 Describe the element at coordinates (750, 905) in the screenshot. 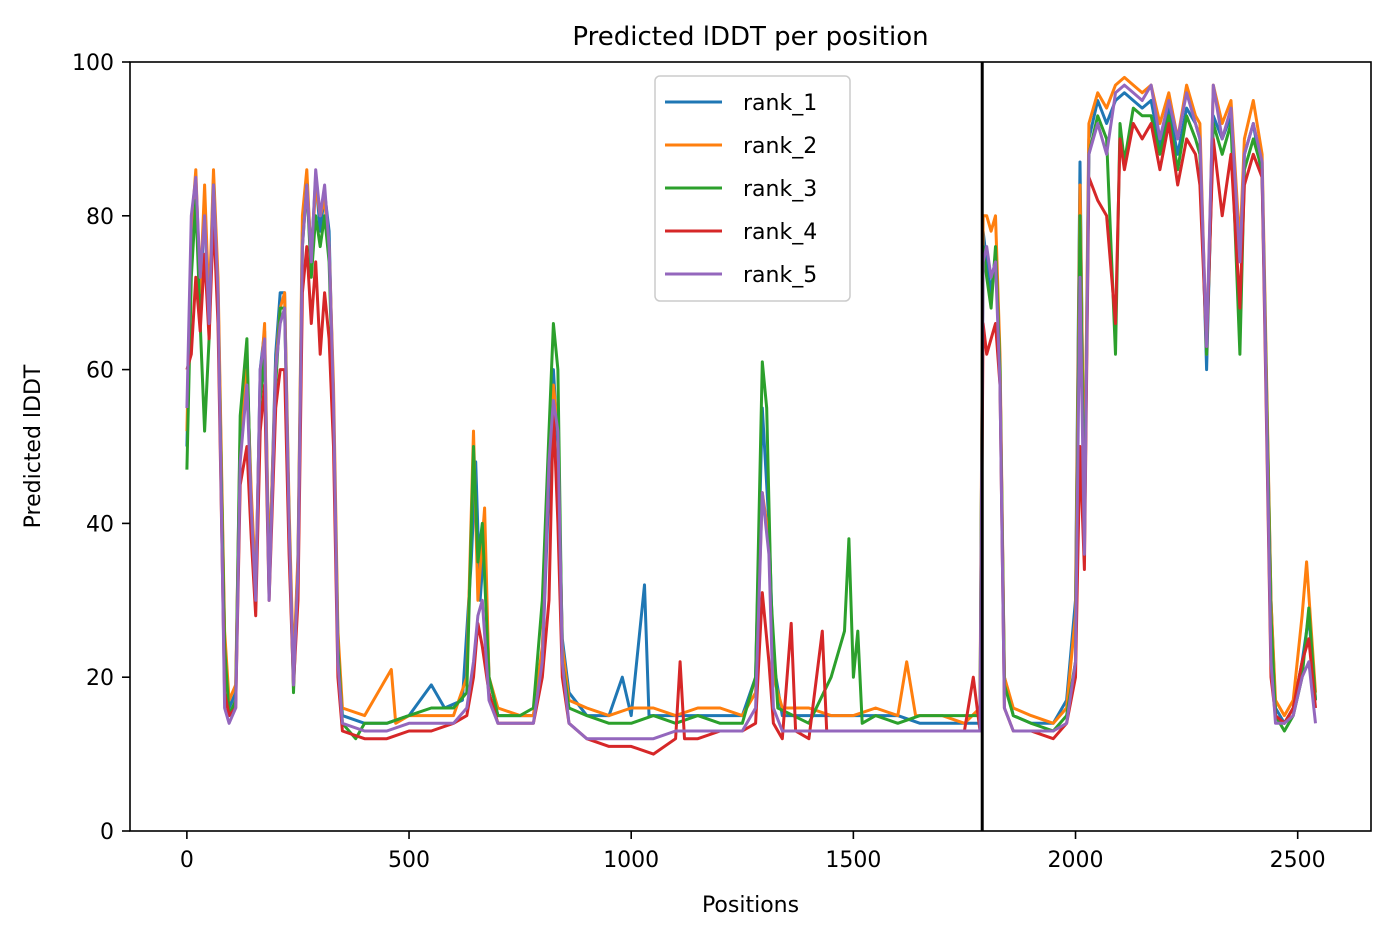

I see `x-axis-label: Positions` at that location.